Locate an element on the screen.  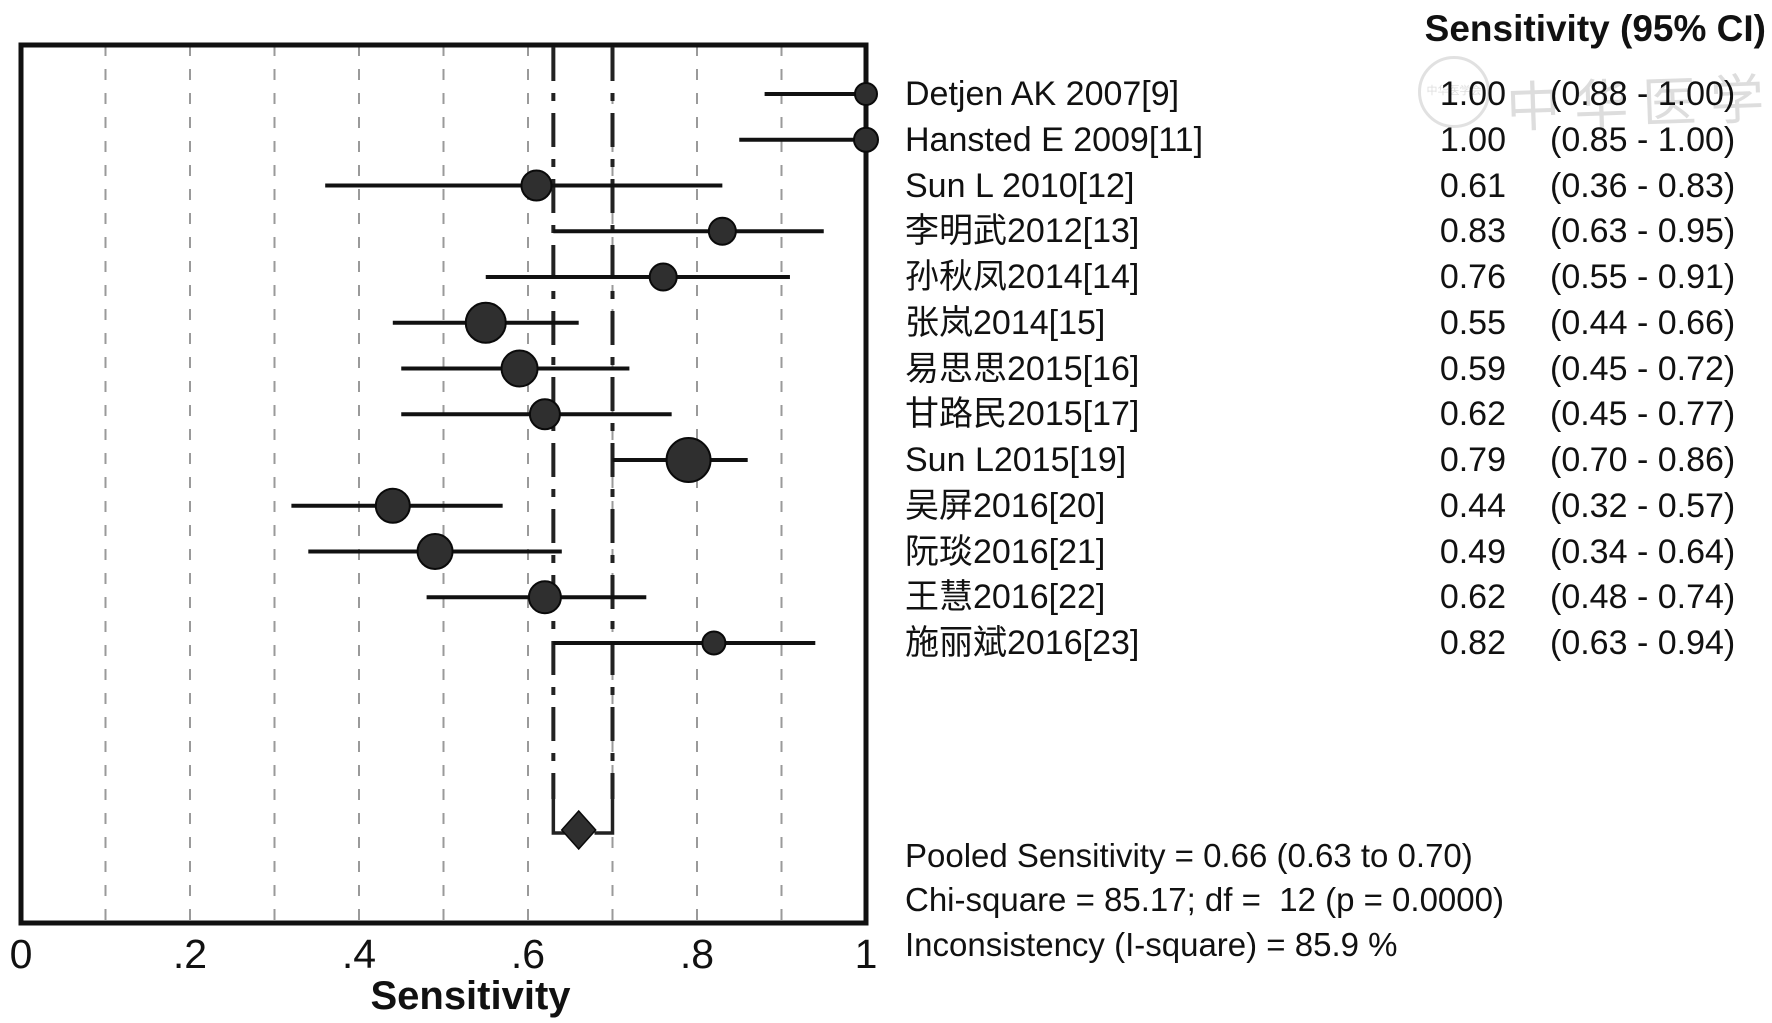
study-confidence-interval: (0.32 - 0.57) is located at coordinates (1643, 505).